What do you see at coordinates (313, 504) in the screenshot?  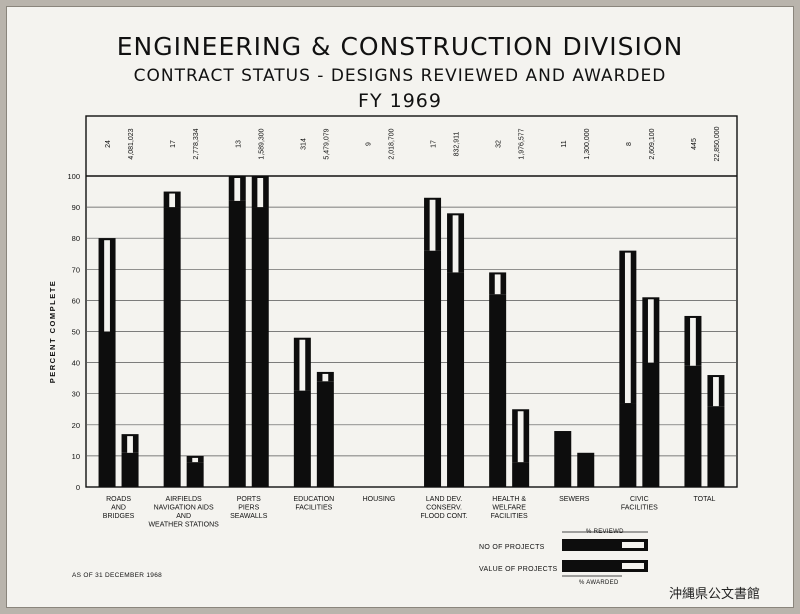 I see `x-category-label: EDUCATION FACILITIES` at bounding box center [313, 504].